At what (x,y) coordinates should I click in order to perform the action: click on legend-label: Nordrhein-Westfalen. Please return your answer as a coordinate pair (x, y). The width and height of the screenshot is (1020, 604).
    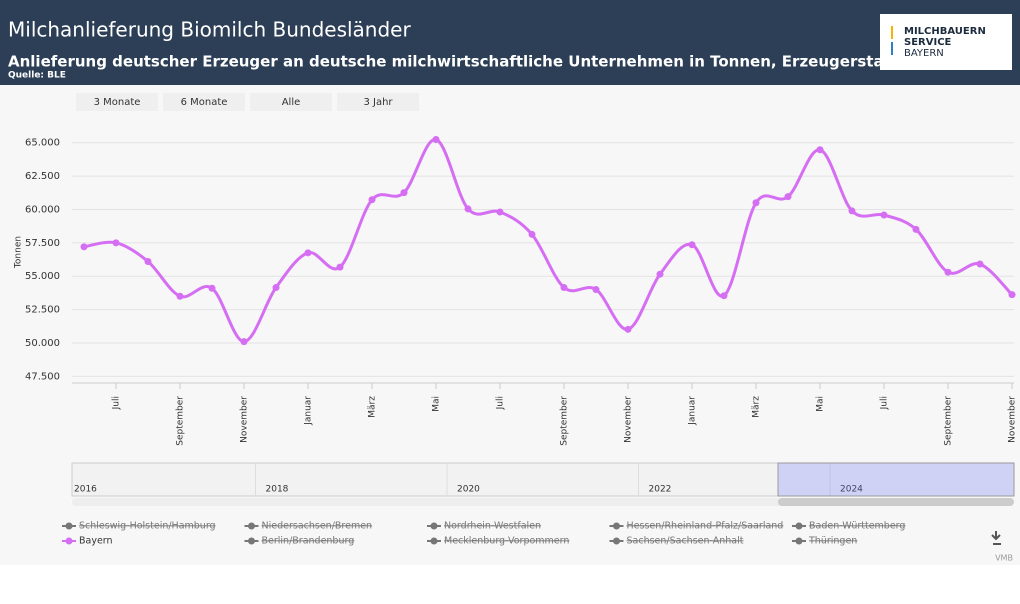
    Looking at the image, I should click on (492, 526).